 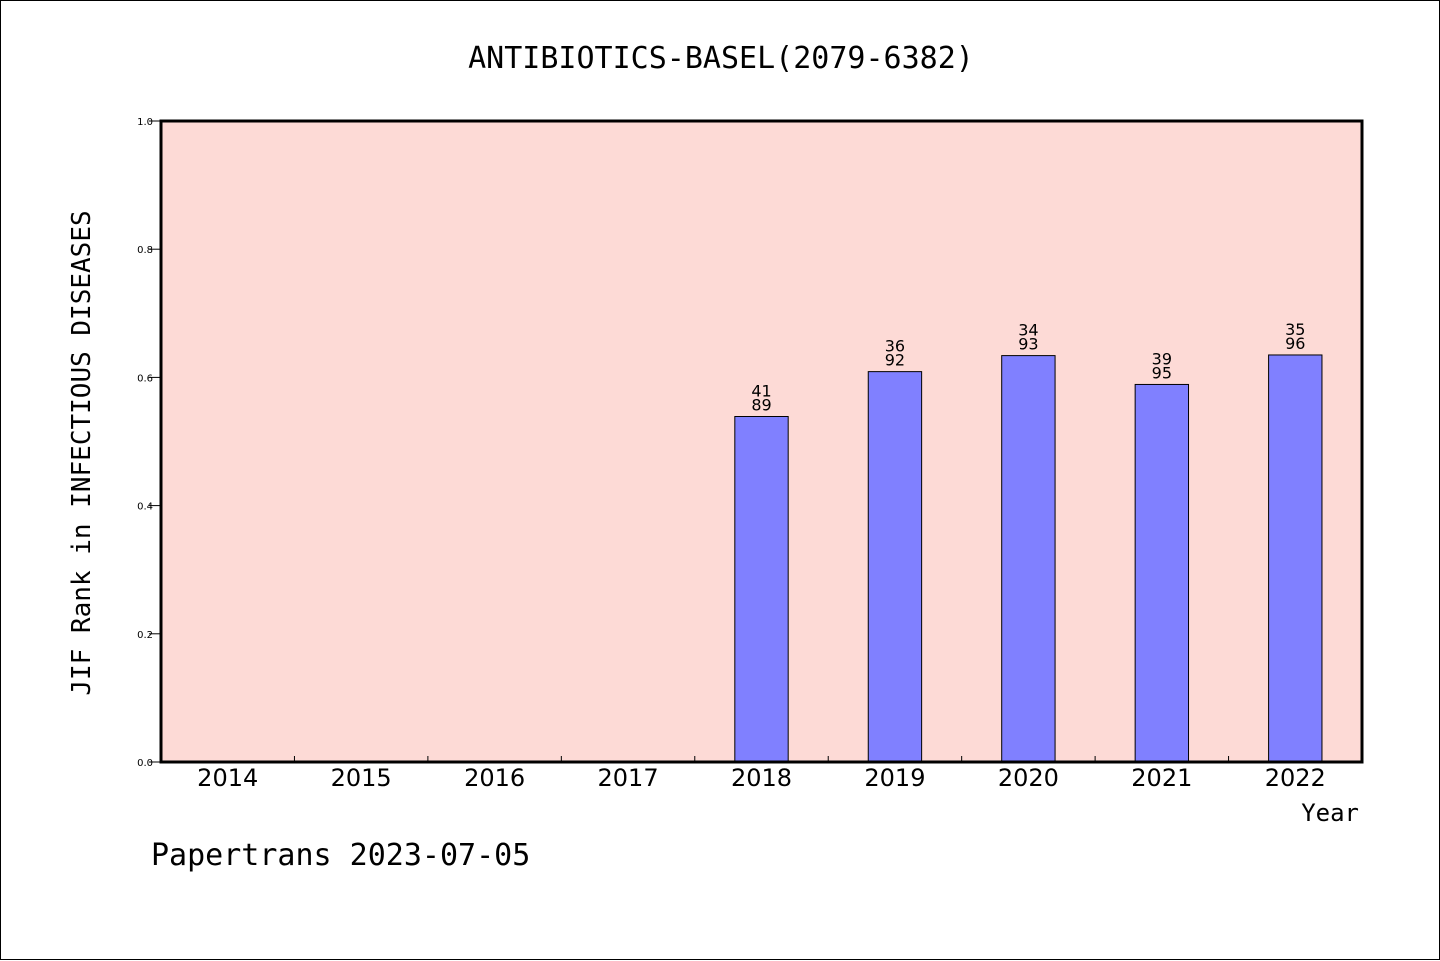 I want to click on x-tick-label-2021: 2021, so click(x=1161, y=778).